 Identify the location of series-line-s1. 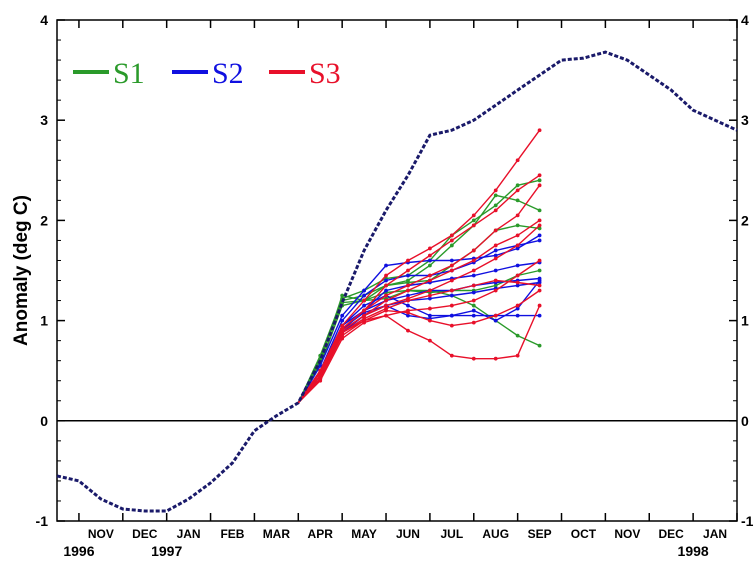
(418, 314).